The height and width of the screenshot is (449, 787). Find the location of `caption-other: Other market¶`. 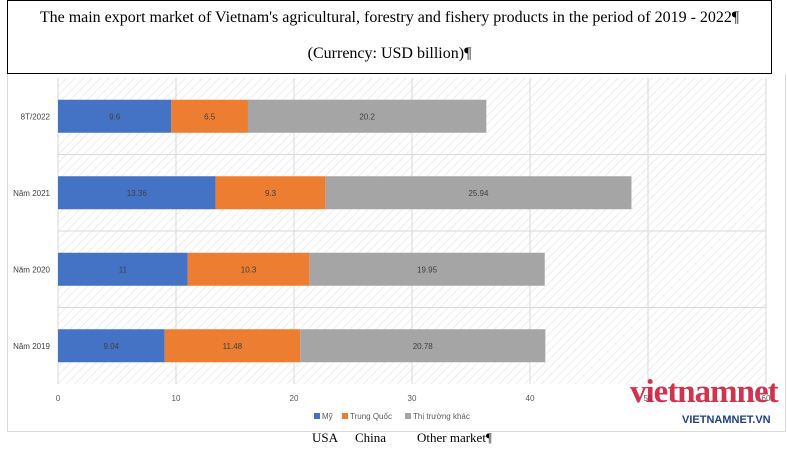

caption-other: Other market¶ is located at coordinates (454, 437).